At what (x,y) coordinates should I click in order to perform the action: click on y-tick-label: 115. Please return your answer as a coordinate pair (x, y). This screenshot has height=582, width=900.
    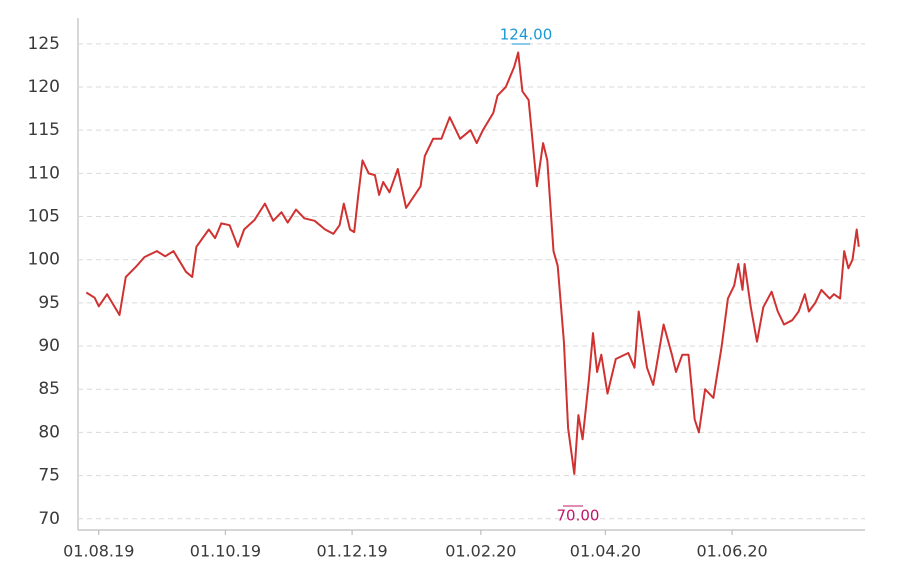
    Looking at the image, I should click on (44, 130).